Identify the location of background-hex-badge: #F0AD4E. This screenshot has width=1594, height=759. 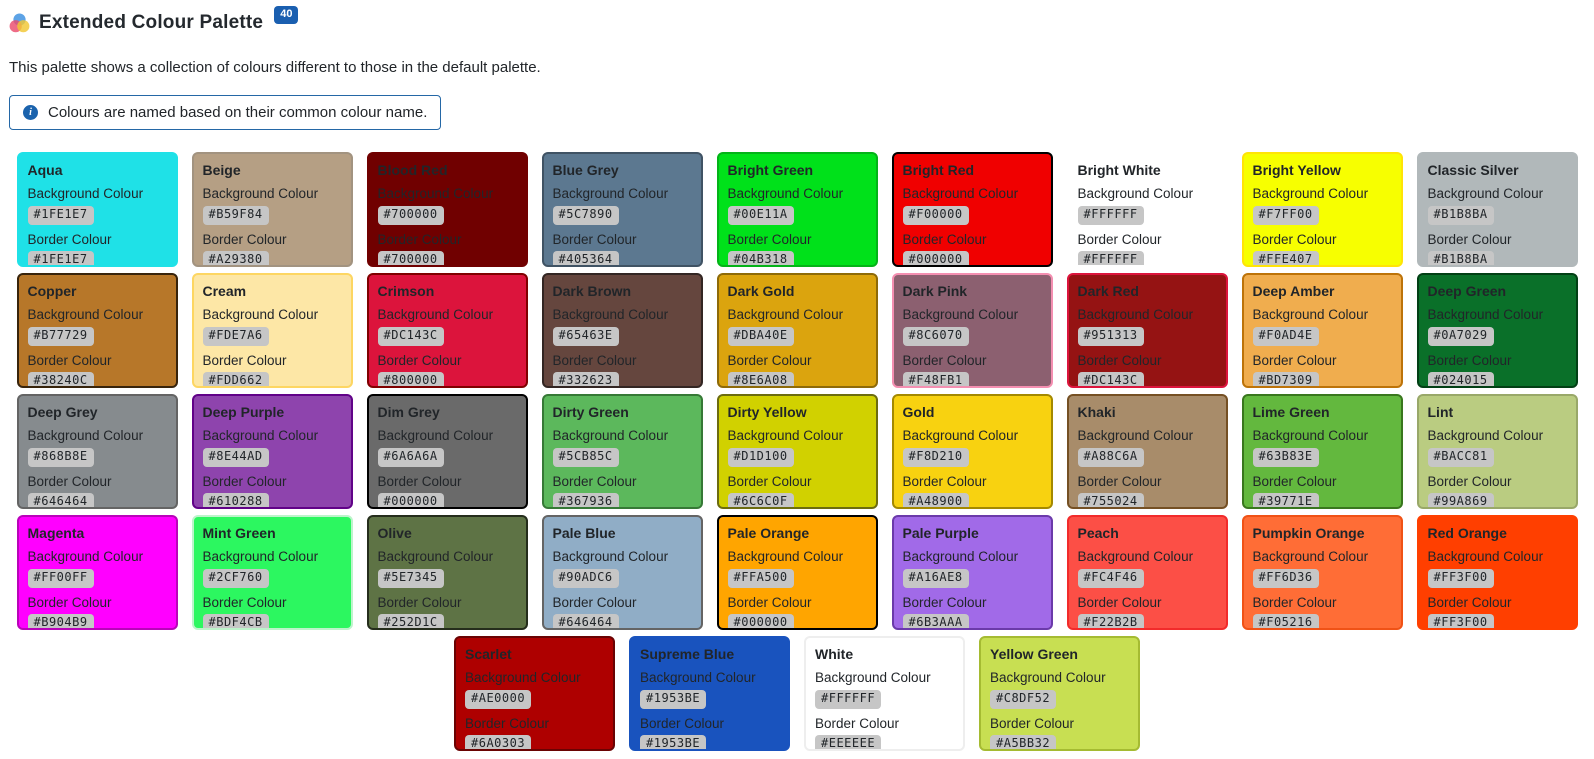
(1285, 336).